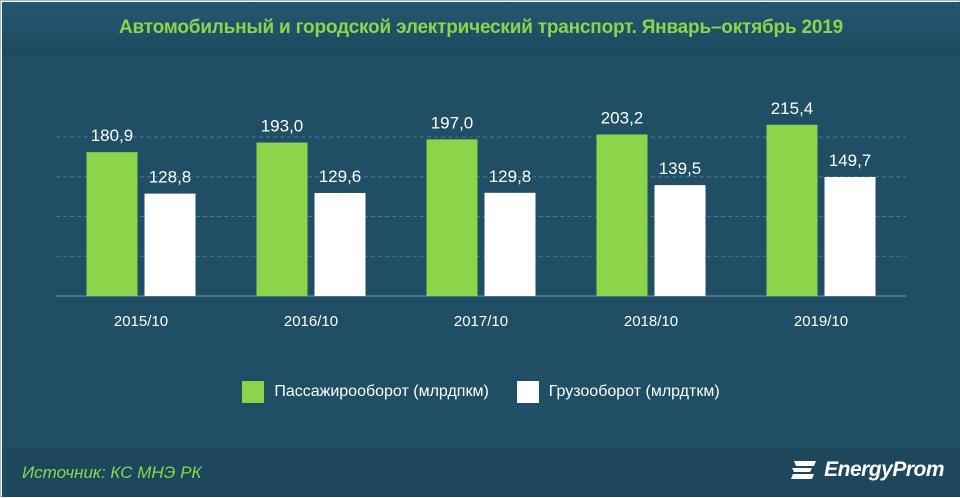 The image size is (960, 498). Describe the element at coordinates (170, 177) in the screenshot. I see `data-label-cargo: 128,8` at that location.